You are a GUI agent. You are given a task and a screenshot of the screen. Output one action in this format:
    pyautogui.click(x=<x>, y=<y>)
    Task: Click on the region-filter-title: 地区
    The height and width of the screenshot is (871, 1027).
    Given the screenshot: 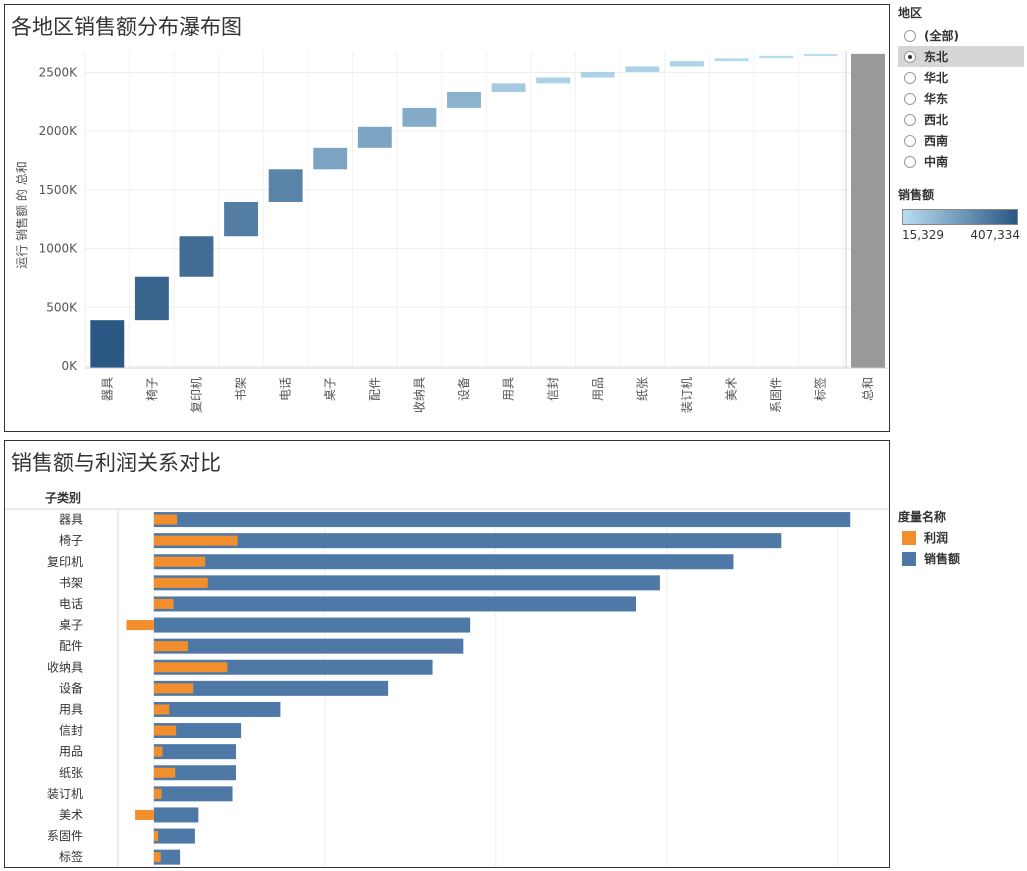 What is the action you would take?
    pyautogui.click(x=961, y=12)
    